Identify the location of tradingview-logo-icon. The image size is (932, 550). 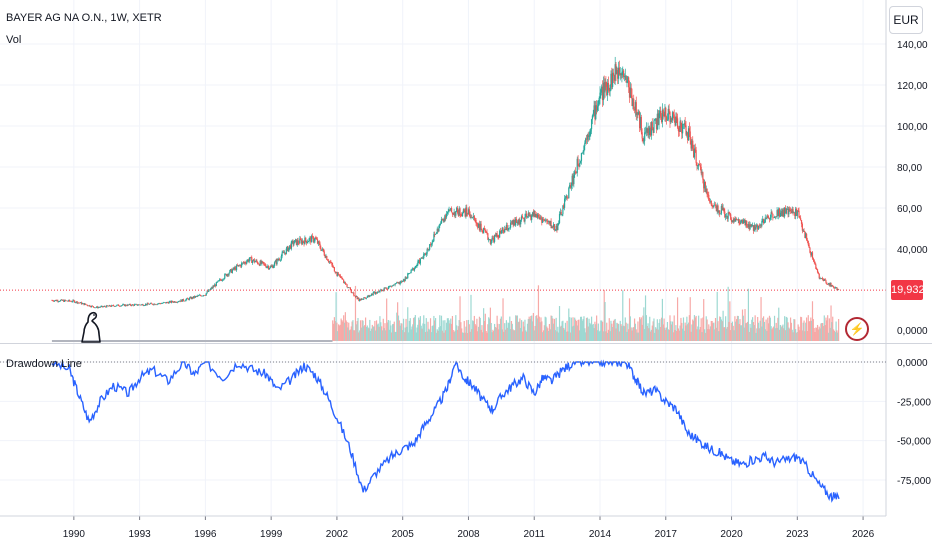
(90, 327).